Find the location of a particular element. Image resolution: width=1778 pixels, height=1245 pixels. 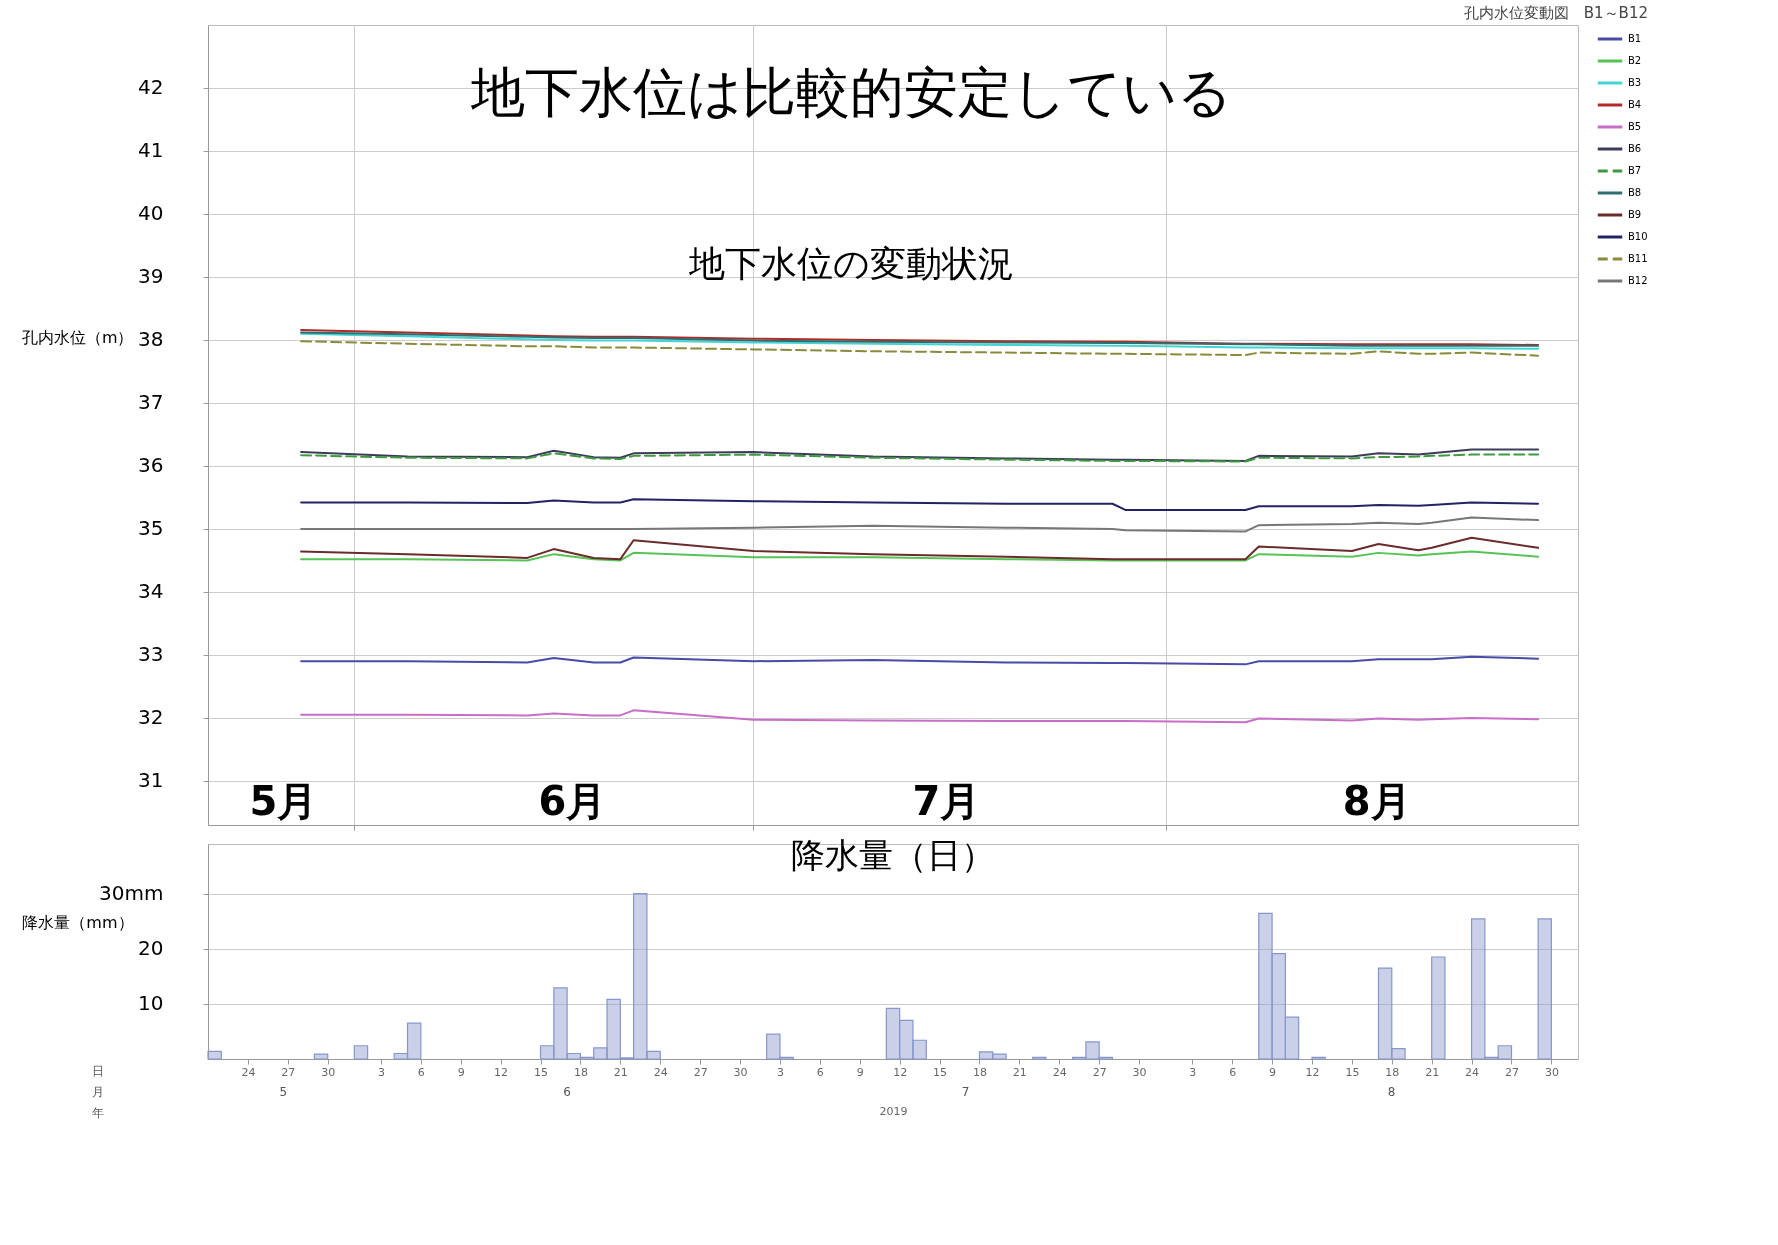

y-tick-label: 36 is located at coordinates (151, 465).